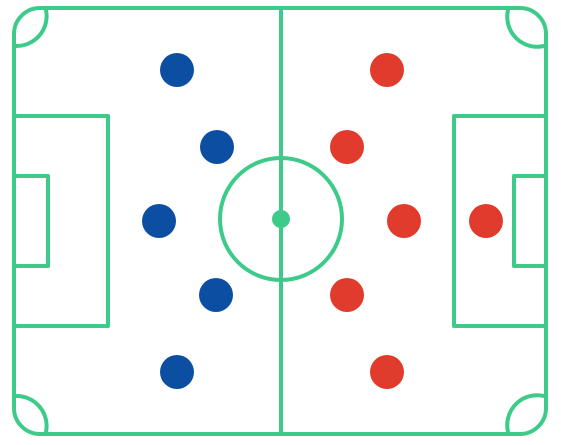  I want to click on corner-arc-top-left, so click(31, 28).